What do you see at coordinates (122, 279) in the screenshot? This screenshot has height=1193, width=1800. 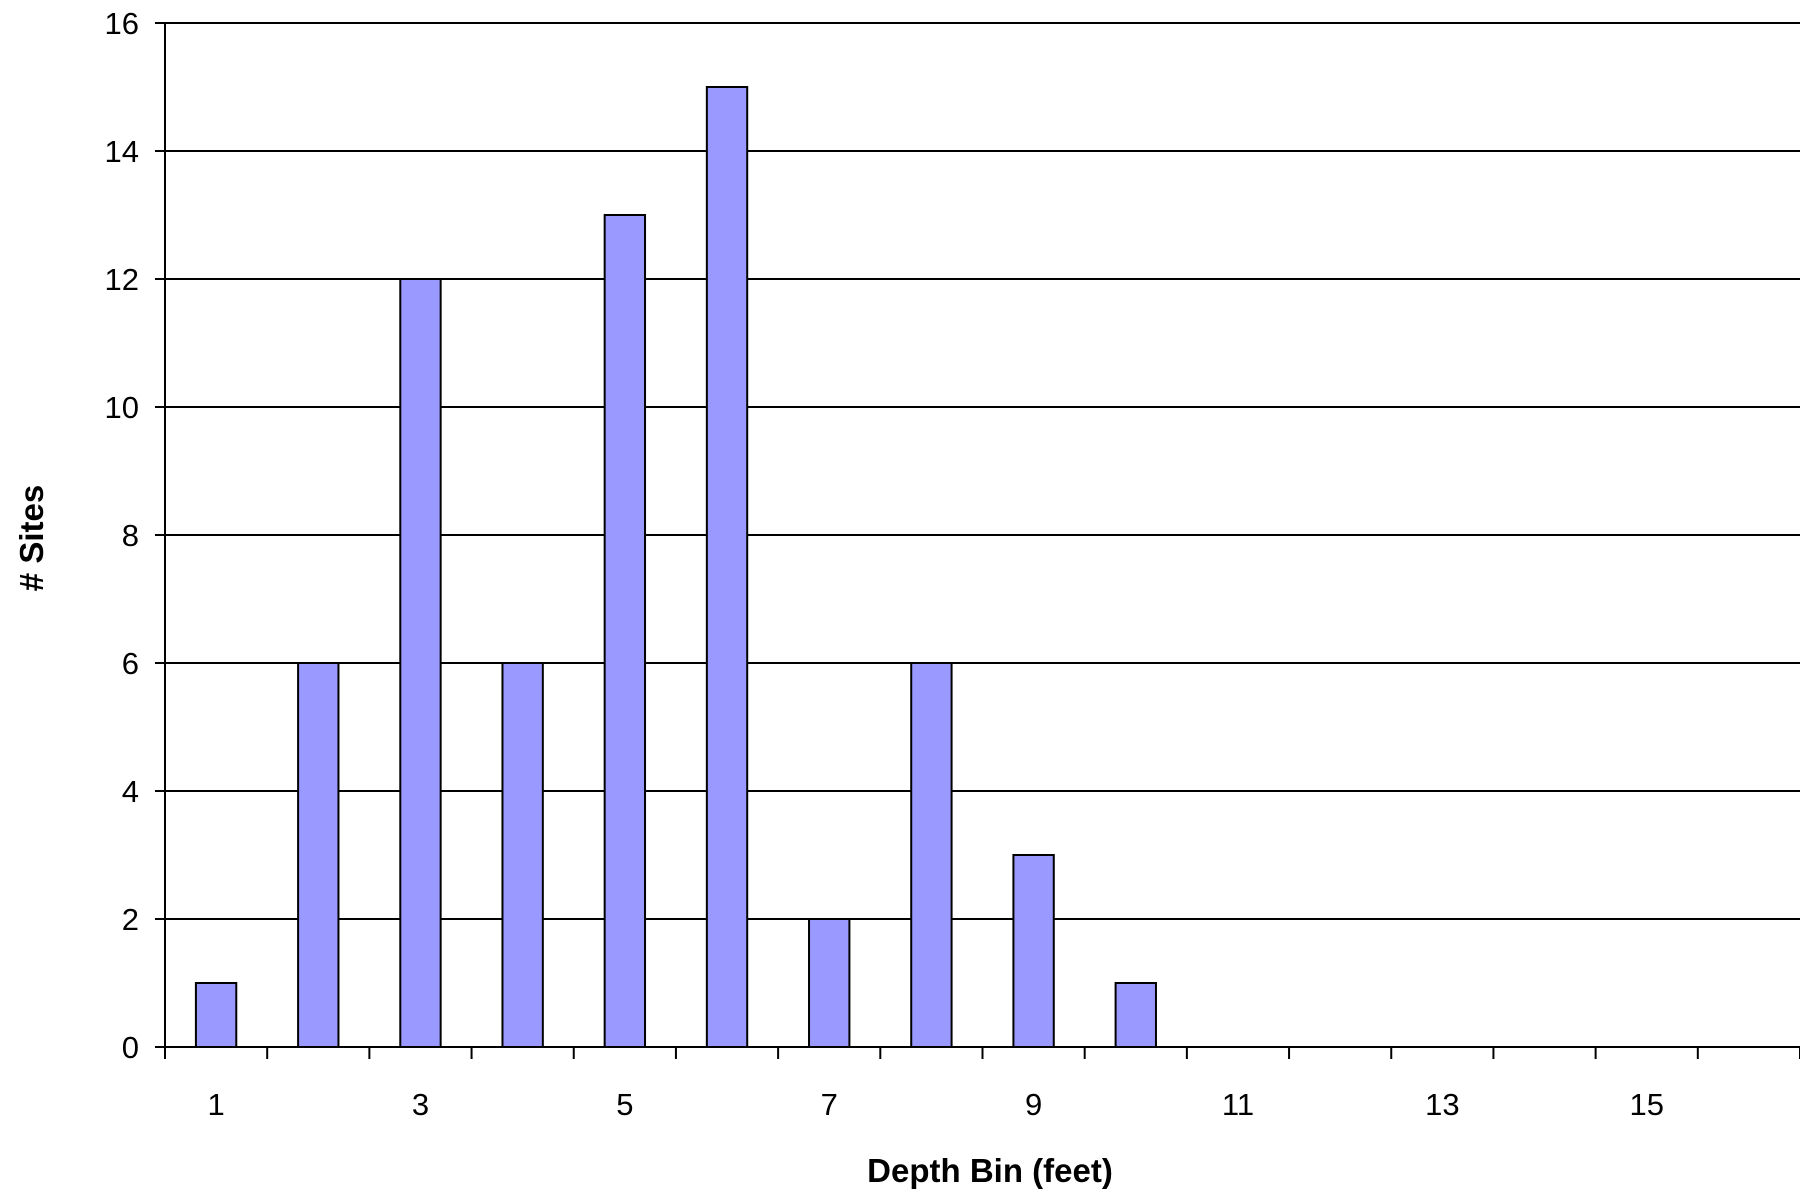 I see `y-tick-label-12: 12` at bounding box center [122, 279].